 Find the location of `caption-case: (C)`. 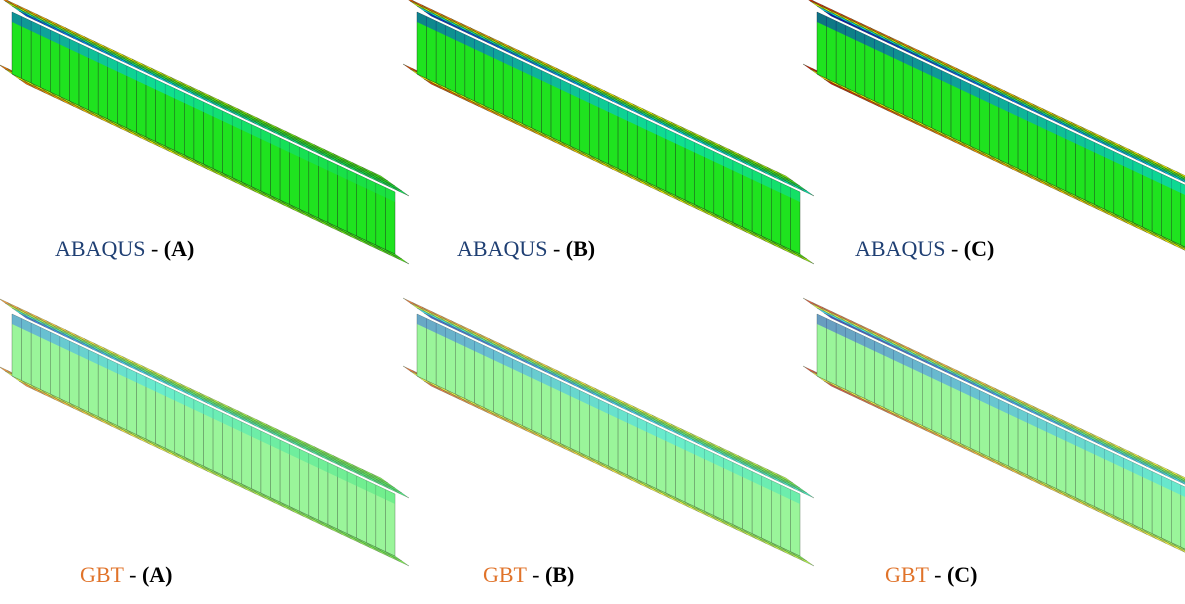

caption-case: (C) is located at coordinates (962, 574).